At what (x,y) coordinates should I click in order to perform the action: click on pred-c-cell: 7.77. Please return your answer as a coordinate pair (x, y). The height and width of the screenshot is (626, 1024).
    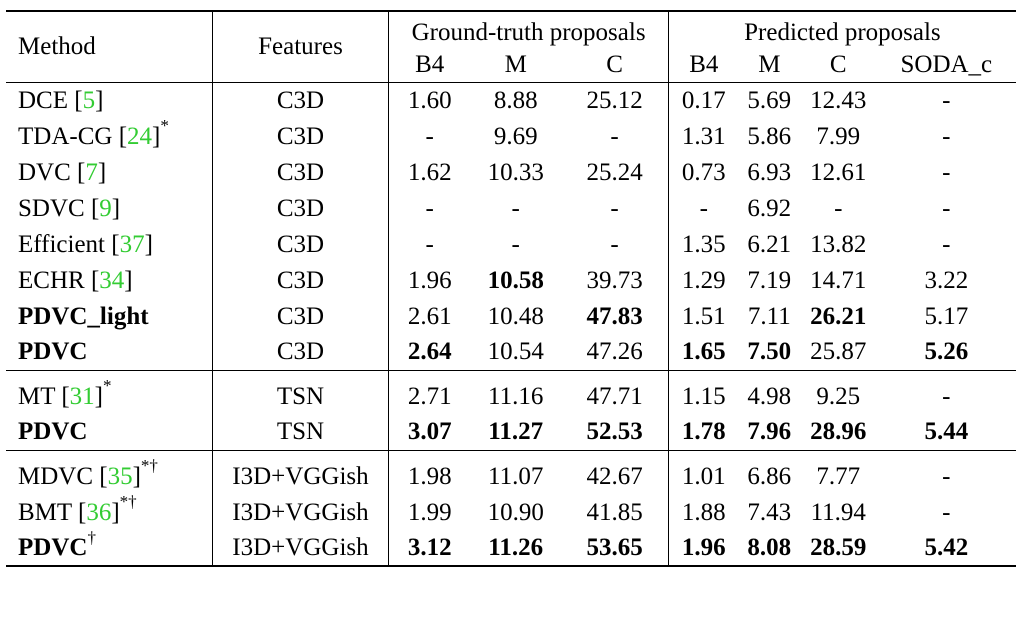
    Looking at the image, I should click on (838, 476).